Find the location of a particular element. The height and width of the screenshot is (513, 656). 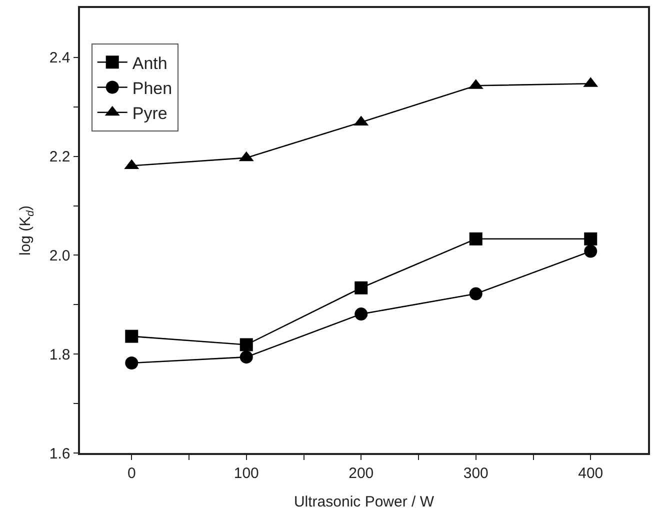

legend-label: Anth is located at coordinates (150, 63).